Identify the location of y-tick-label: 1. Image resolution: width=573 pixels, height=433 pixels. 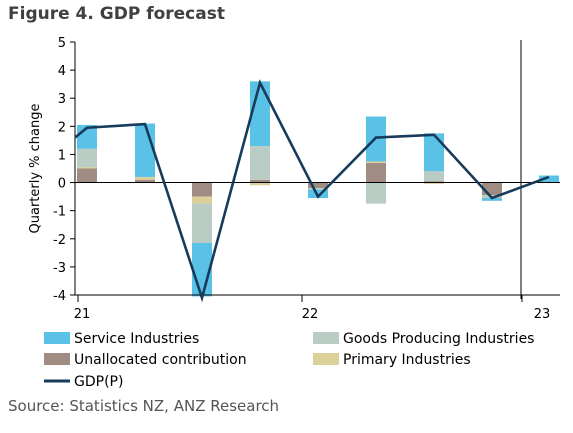
(62, 155).